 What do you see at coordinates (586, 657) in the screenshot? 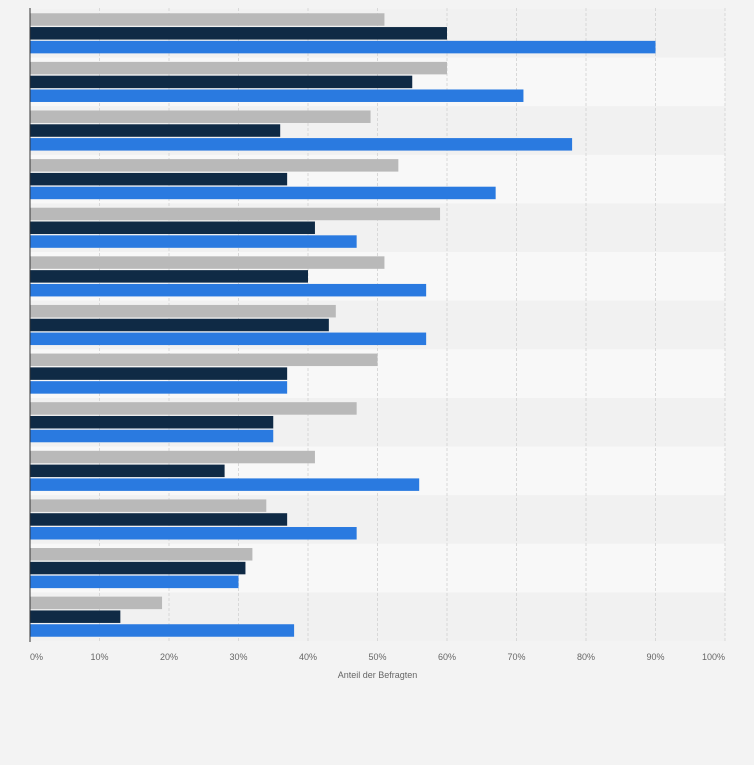
I see `x-tick-label: 80%` at bounding box center [586, 657].